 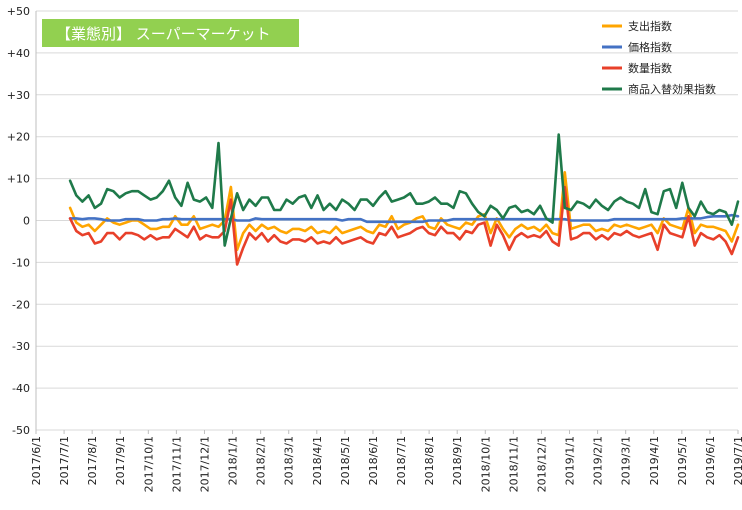 What do you see at coordinates (120, 460) in the screenshot?
I see `x-tick-label: 2017/9/1` at bounding box center [120, 460].